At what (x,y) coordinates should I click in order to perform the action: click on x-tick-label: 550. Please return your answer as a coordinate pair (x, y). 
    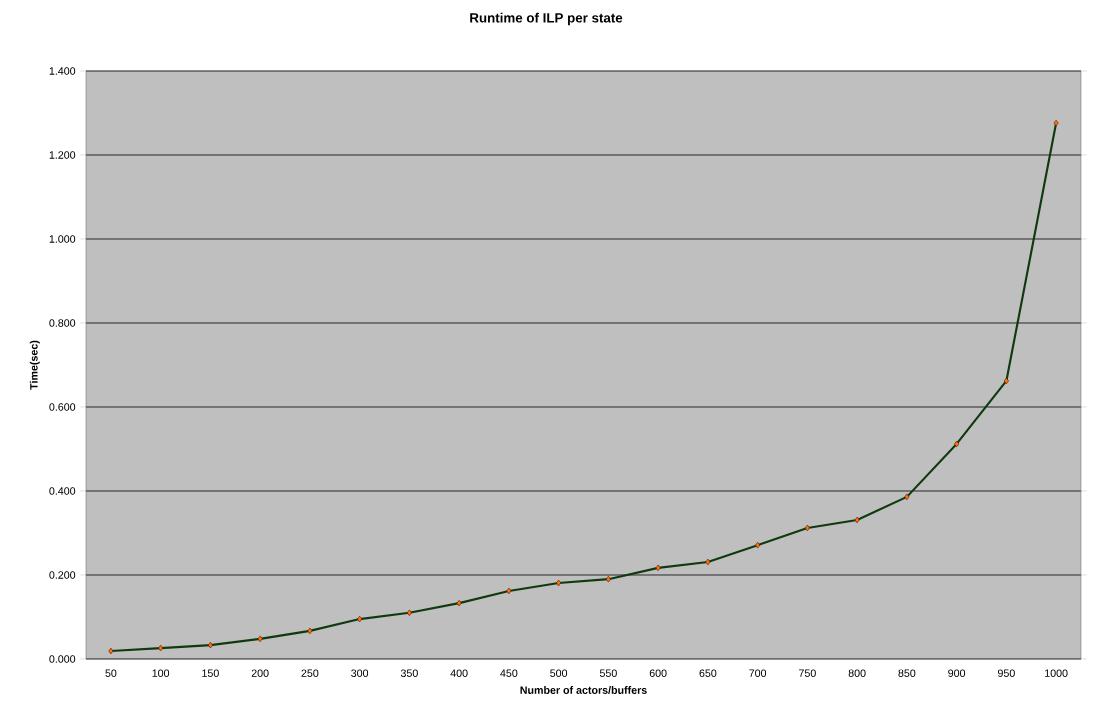
    Looking at the image, I should click on (608, 673).